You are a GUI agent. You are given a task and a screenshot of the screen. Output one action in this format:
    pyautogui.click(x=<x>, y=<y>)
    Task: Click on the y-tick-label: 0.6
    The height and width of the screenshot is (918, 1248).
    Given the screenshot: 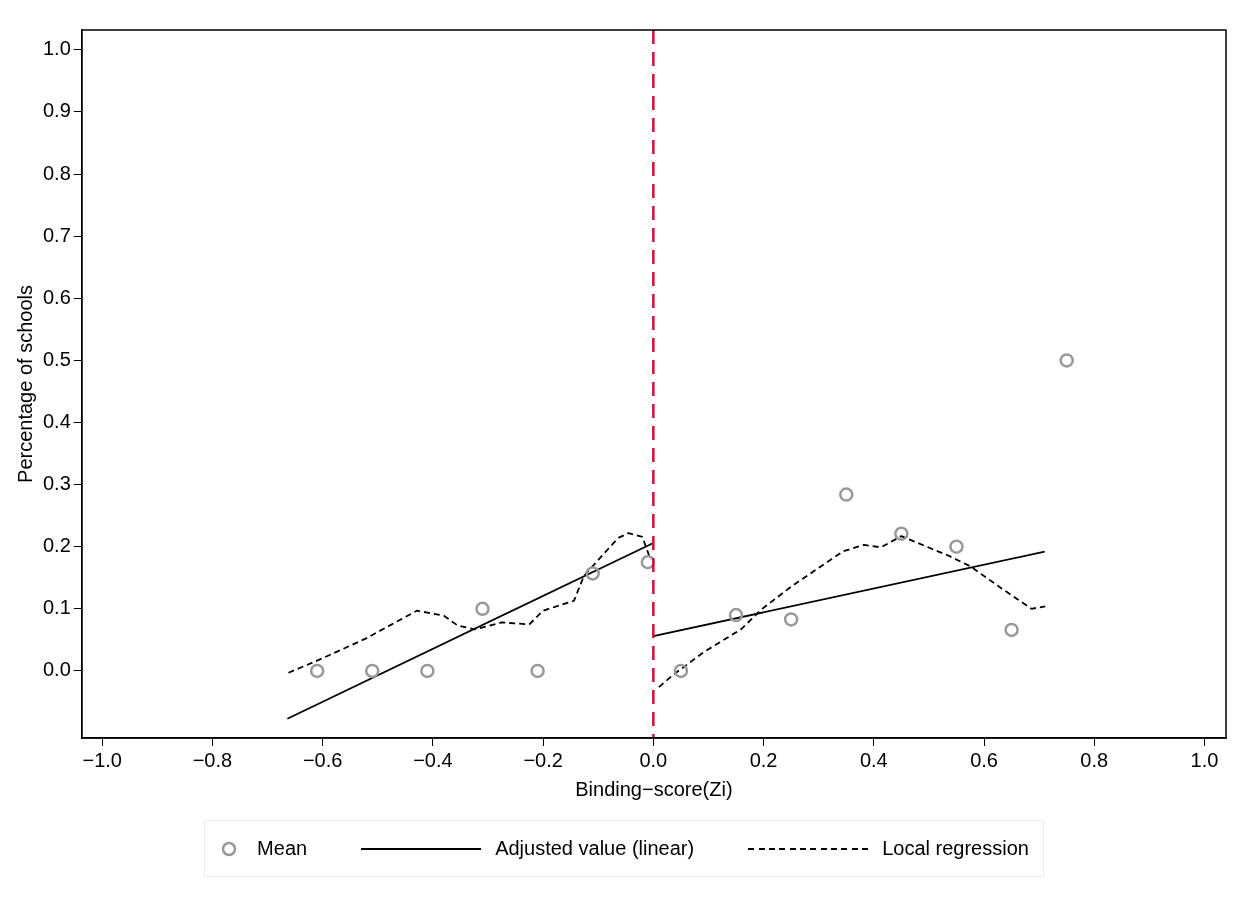 What is the action you would take?
    pyautogui.click(x=56, y=296)
    